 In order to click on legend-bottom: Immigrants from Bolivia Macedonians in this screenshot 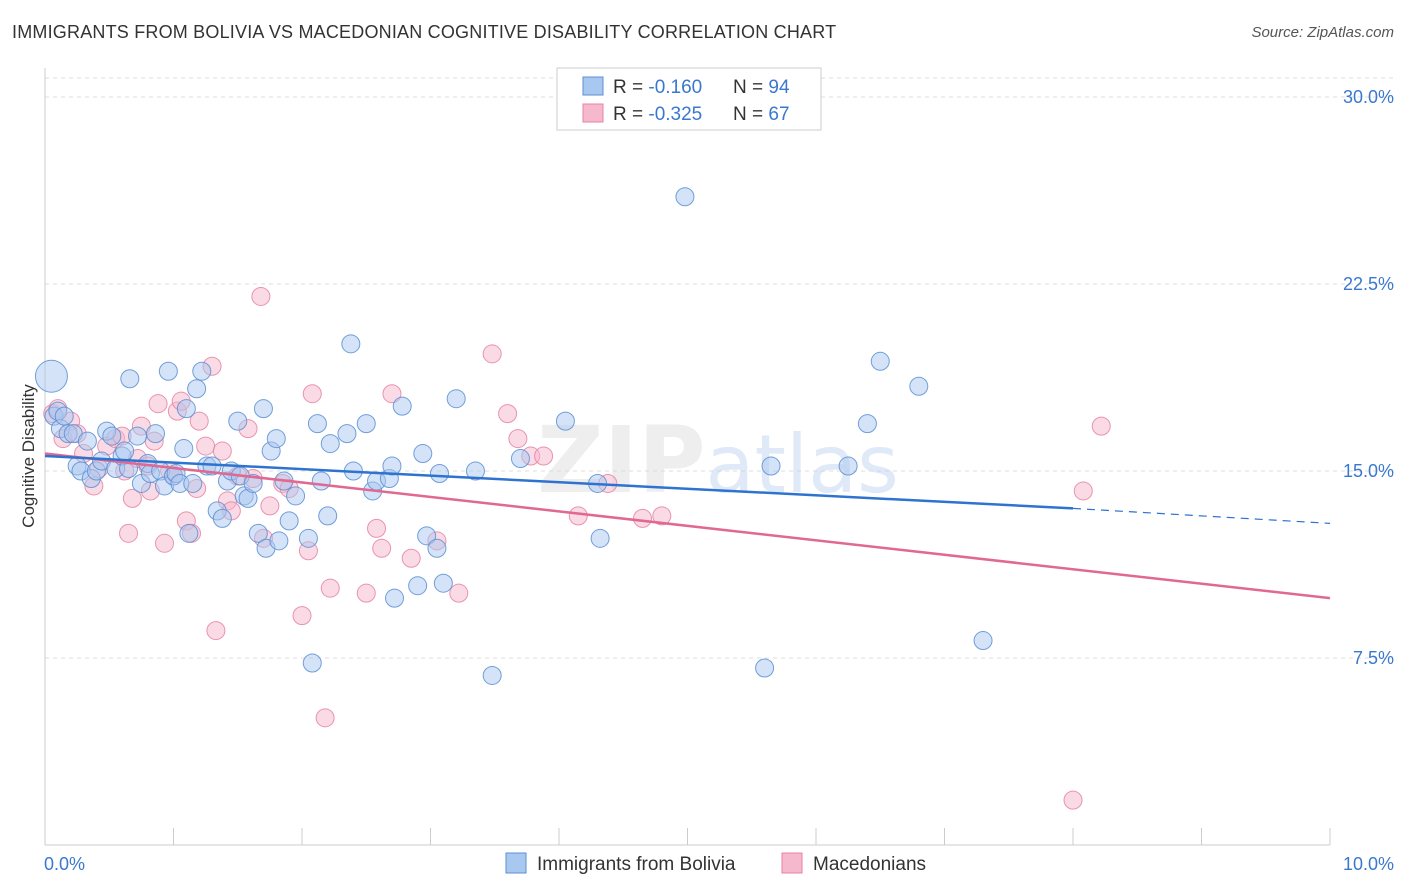, I will do `click(715, 863)`.